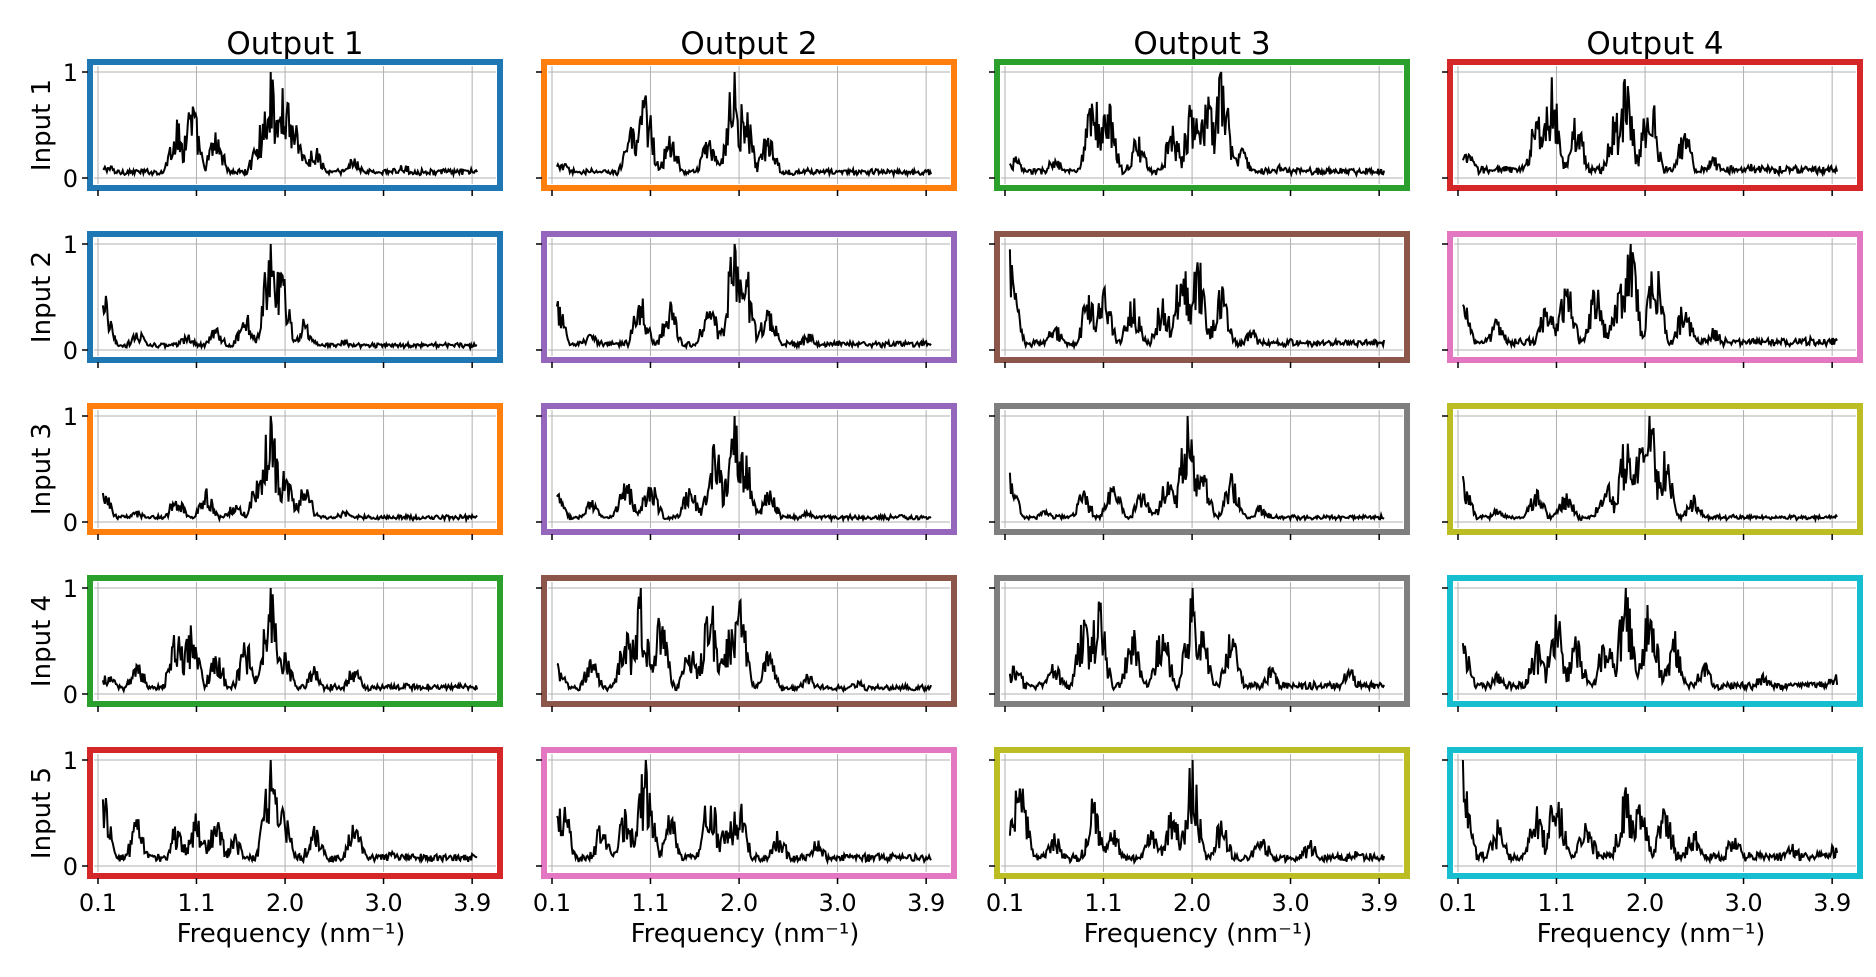 This screenshot has width=1876, height=977. What do you see at coordinates (748, 44) in the screenshot?
I see `column-title: Output 2` at bounding box center [748, 44].